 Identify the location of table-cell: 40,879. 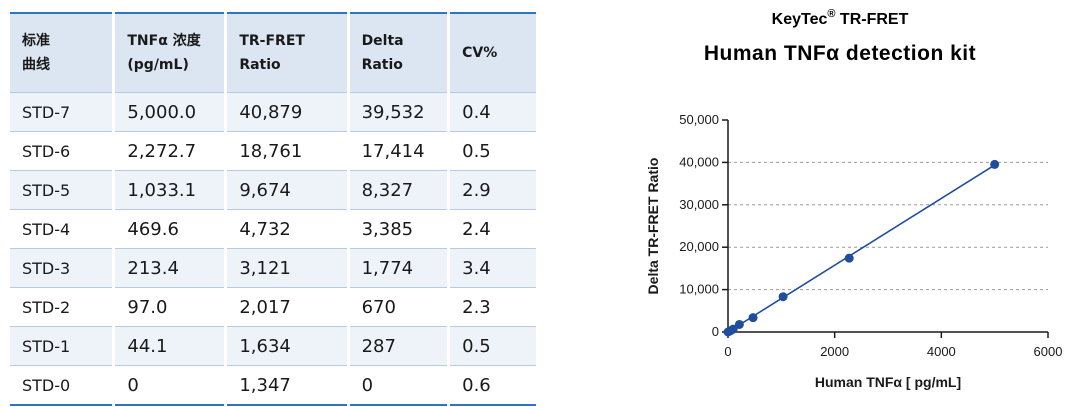
(287, 112).